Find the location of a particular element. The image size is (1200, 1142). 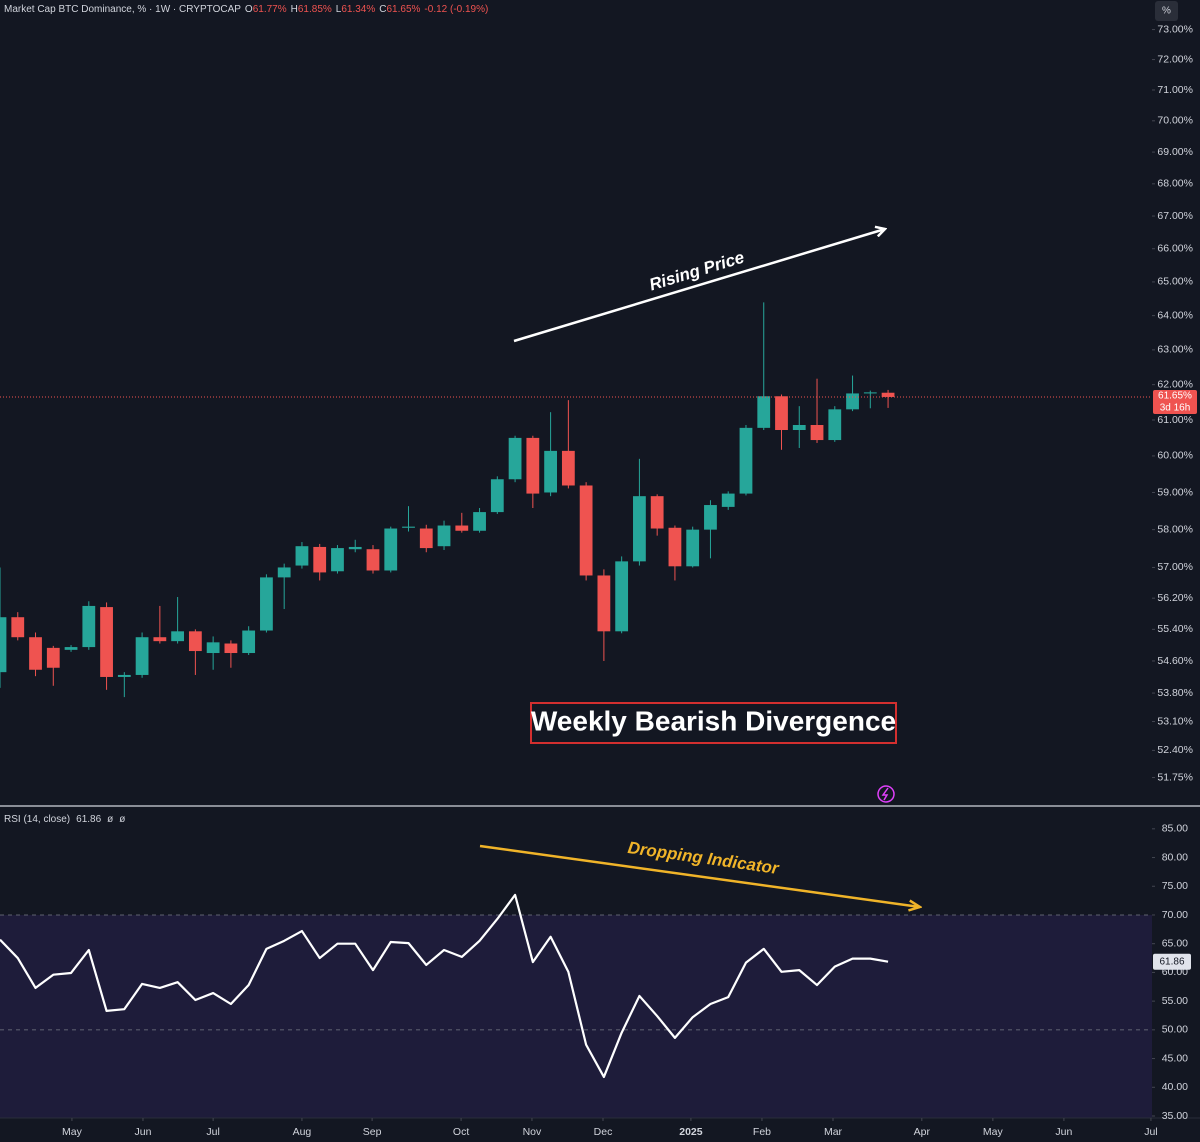

x-tick-label: May is located at coordinates (993, 1132).